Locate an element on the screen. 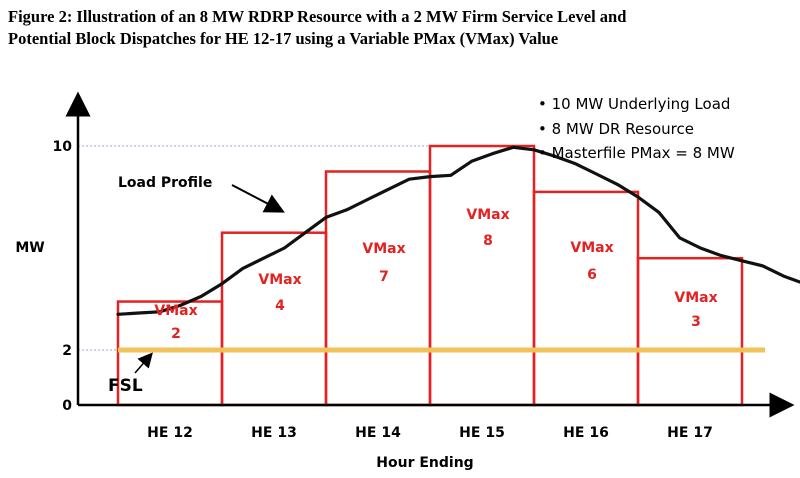 Image resolution: width=800 pixels, height=478 pixels. legend-item: • 8 MW DR Resource is located at coordinates (616, 129).